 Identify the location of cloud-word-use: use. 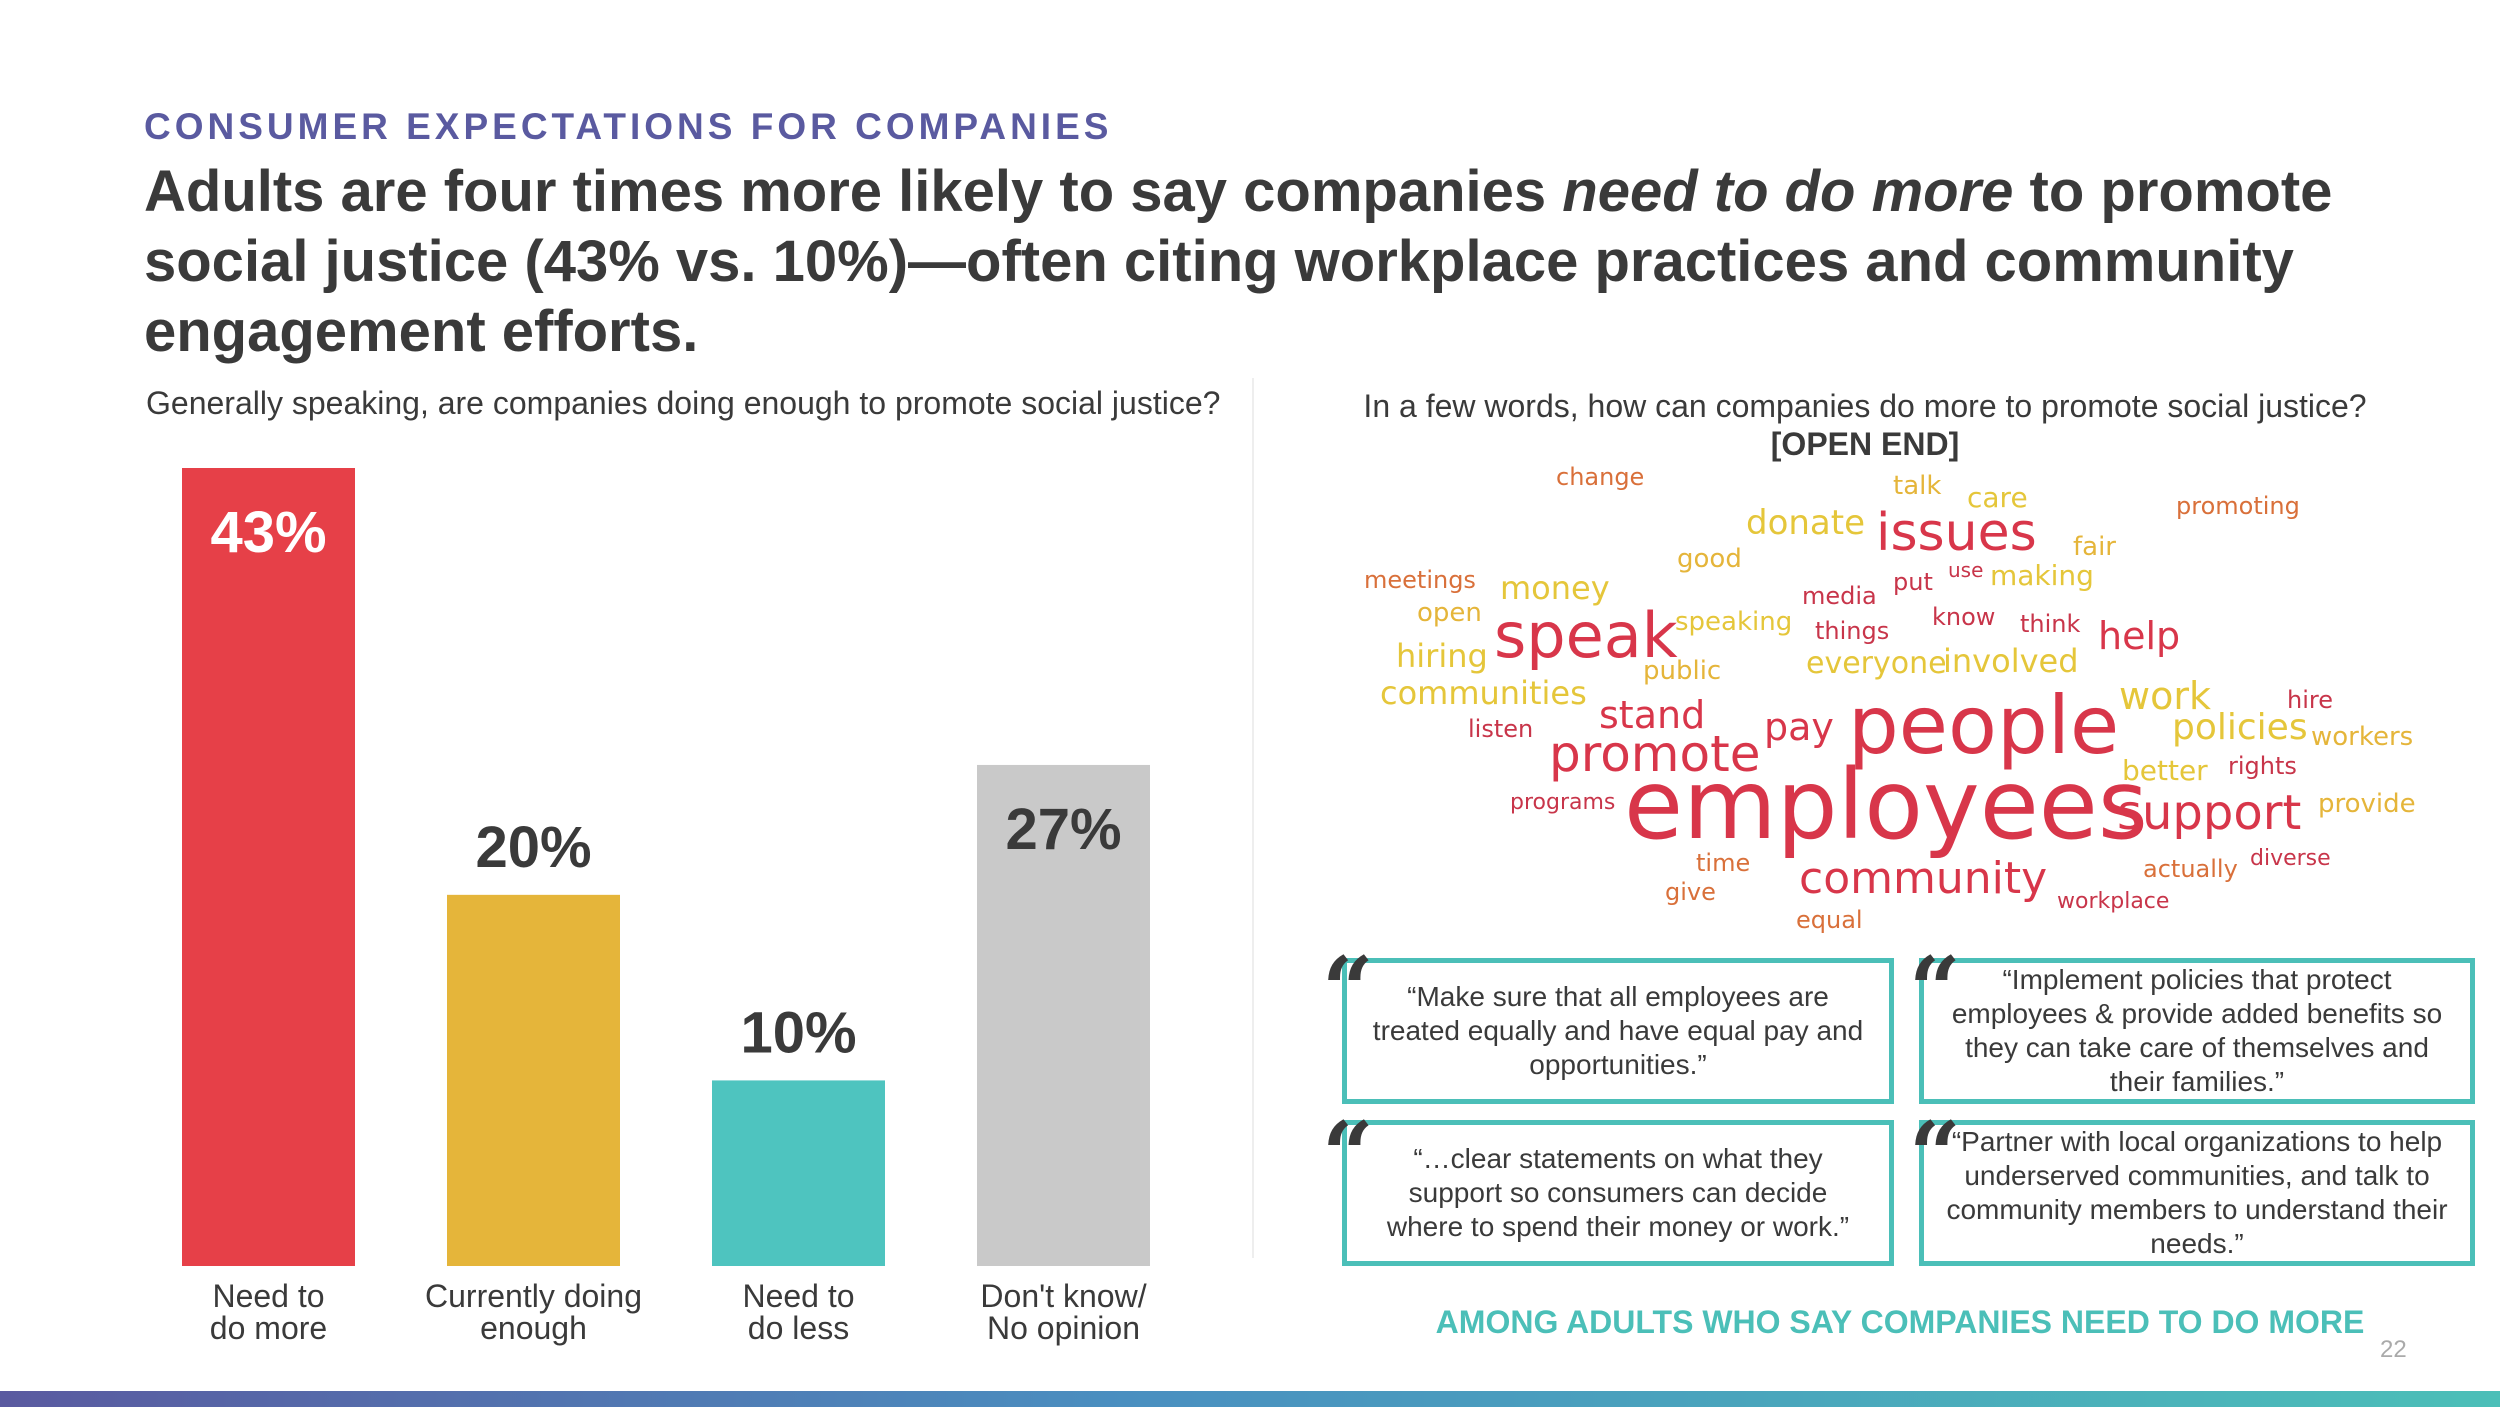
(1966, 570).